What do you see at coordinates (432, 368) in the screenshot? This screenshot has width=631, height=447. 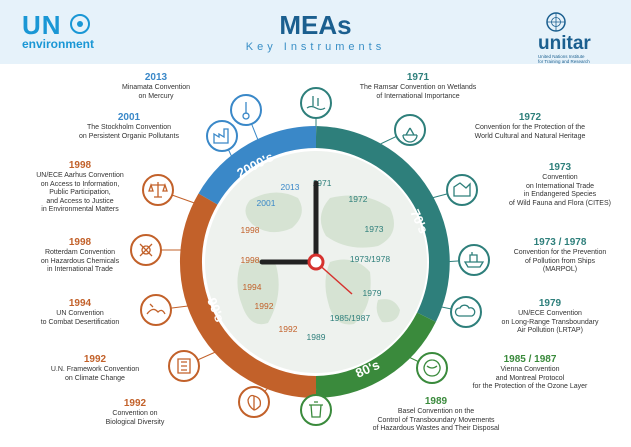 I see `ozone-icon` at bounding box center [432, 368].